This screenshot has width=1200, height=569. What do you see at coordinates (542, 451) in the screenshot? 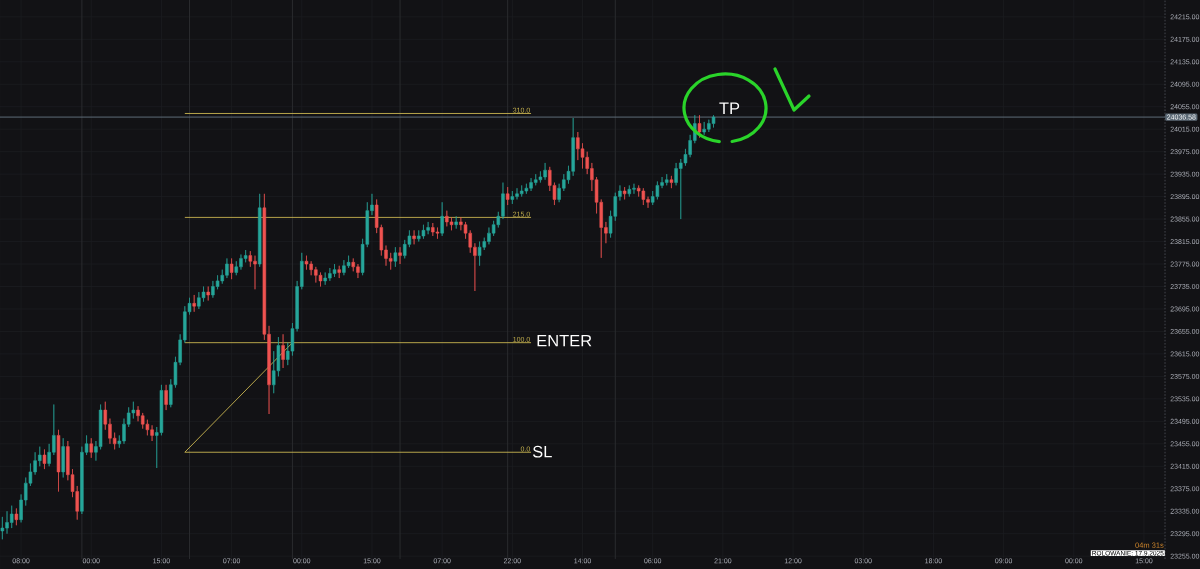
I see `annotation: SL` at bounding box center [542, 451].